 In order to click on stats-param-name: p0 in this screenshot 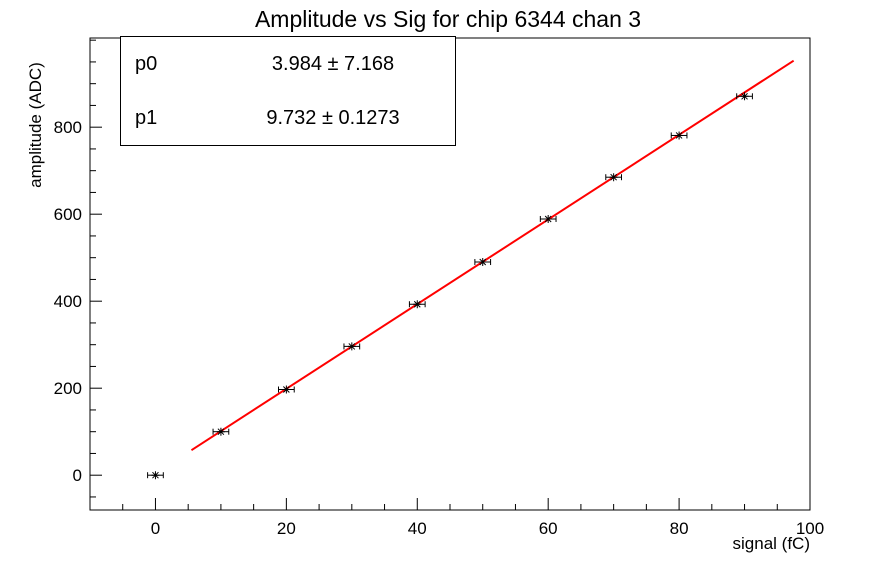, I will do `click(146, 63)`.